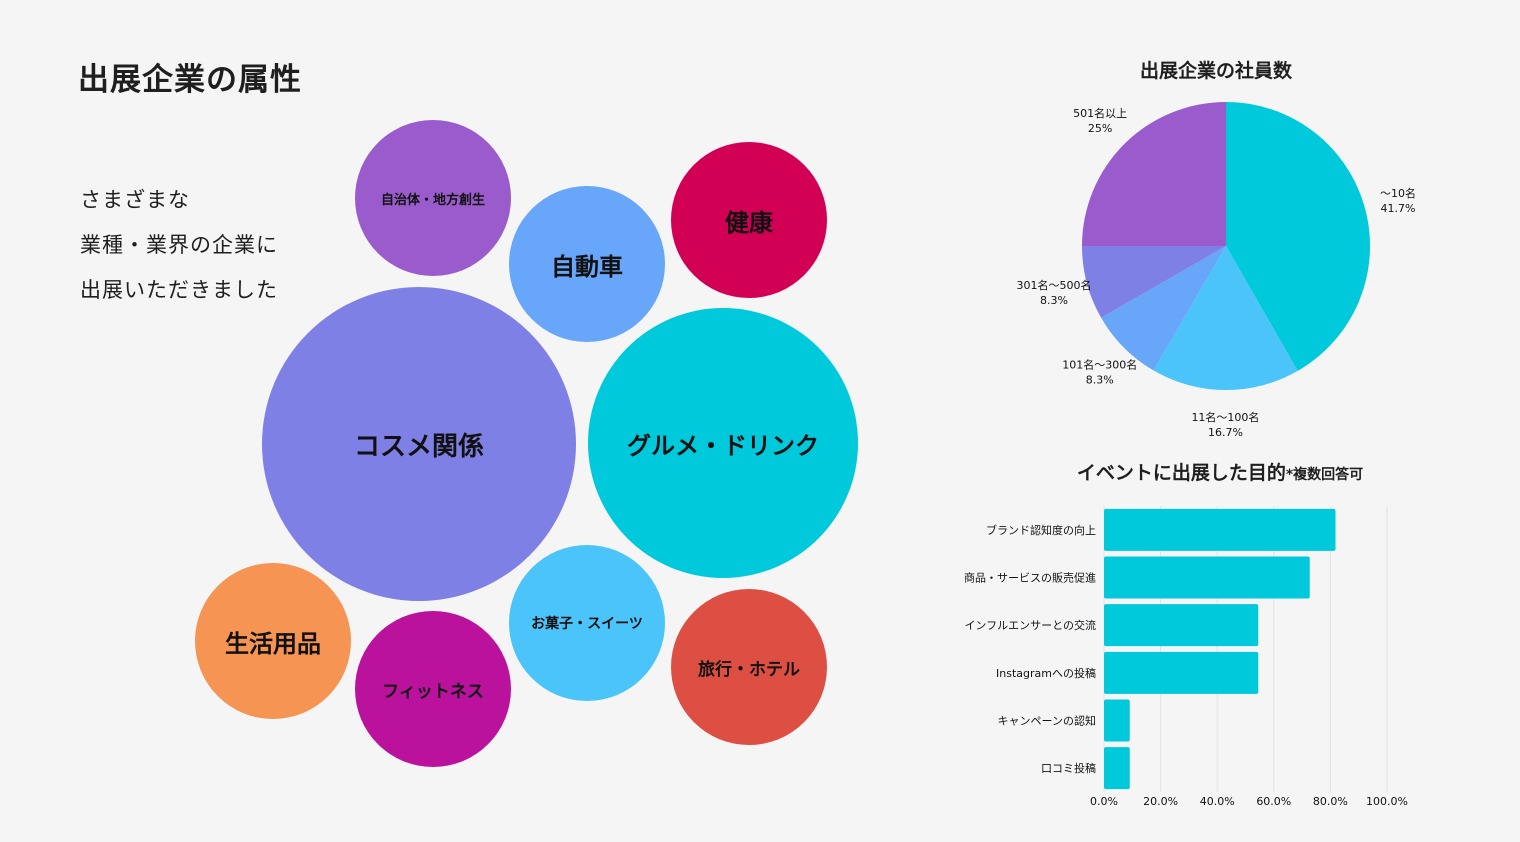 Image resolution: width=1520 pixels, height=842 pixels. I want to click on pie-slice-label: 301名〜500名, so click(1054, 285).